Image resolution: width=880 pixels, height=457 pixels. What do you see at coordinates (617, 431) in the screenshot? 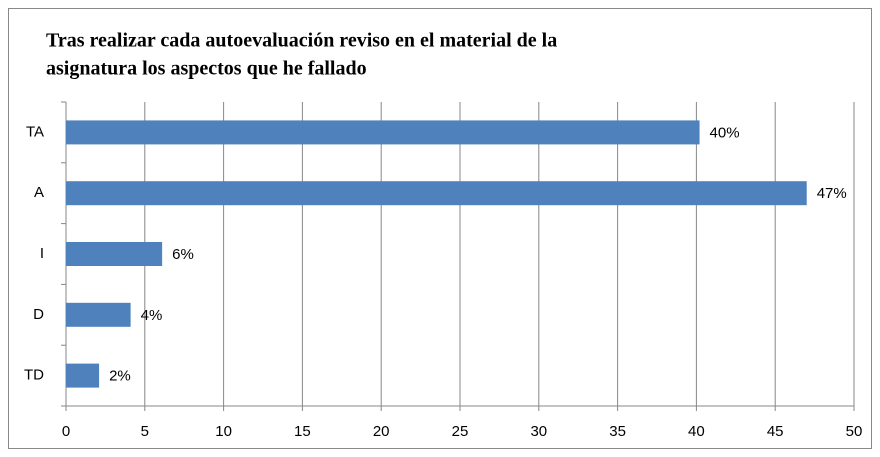
I see `x-tick-label: 35` at bounding box center [617, 431].